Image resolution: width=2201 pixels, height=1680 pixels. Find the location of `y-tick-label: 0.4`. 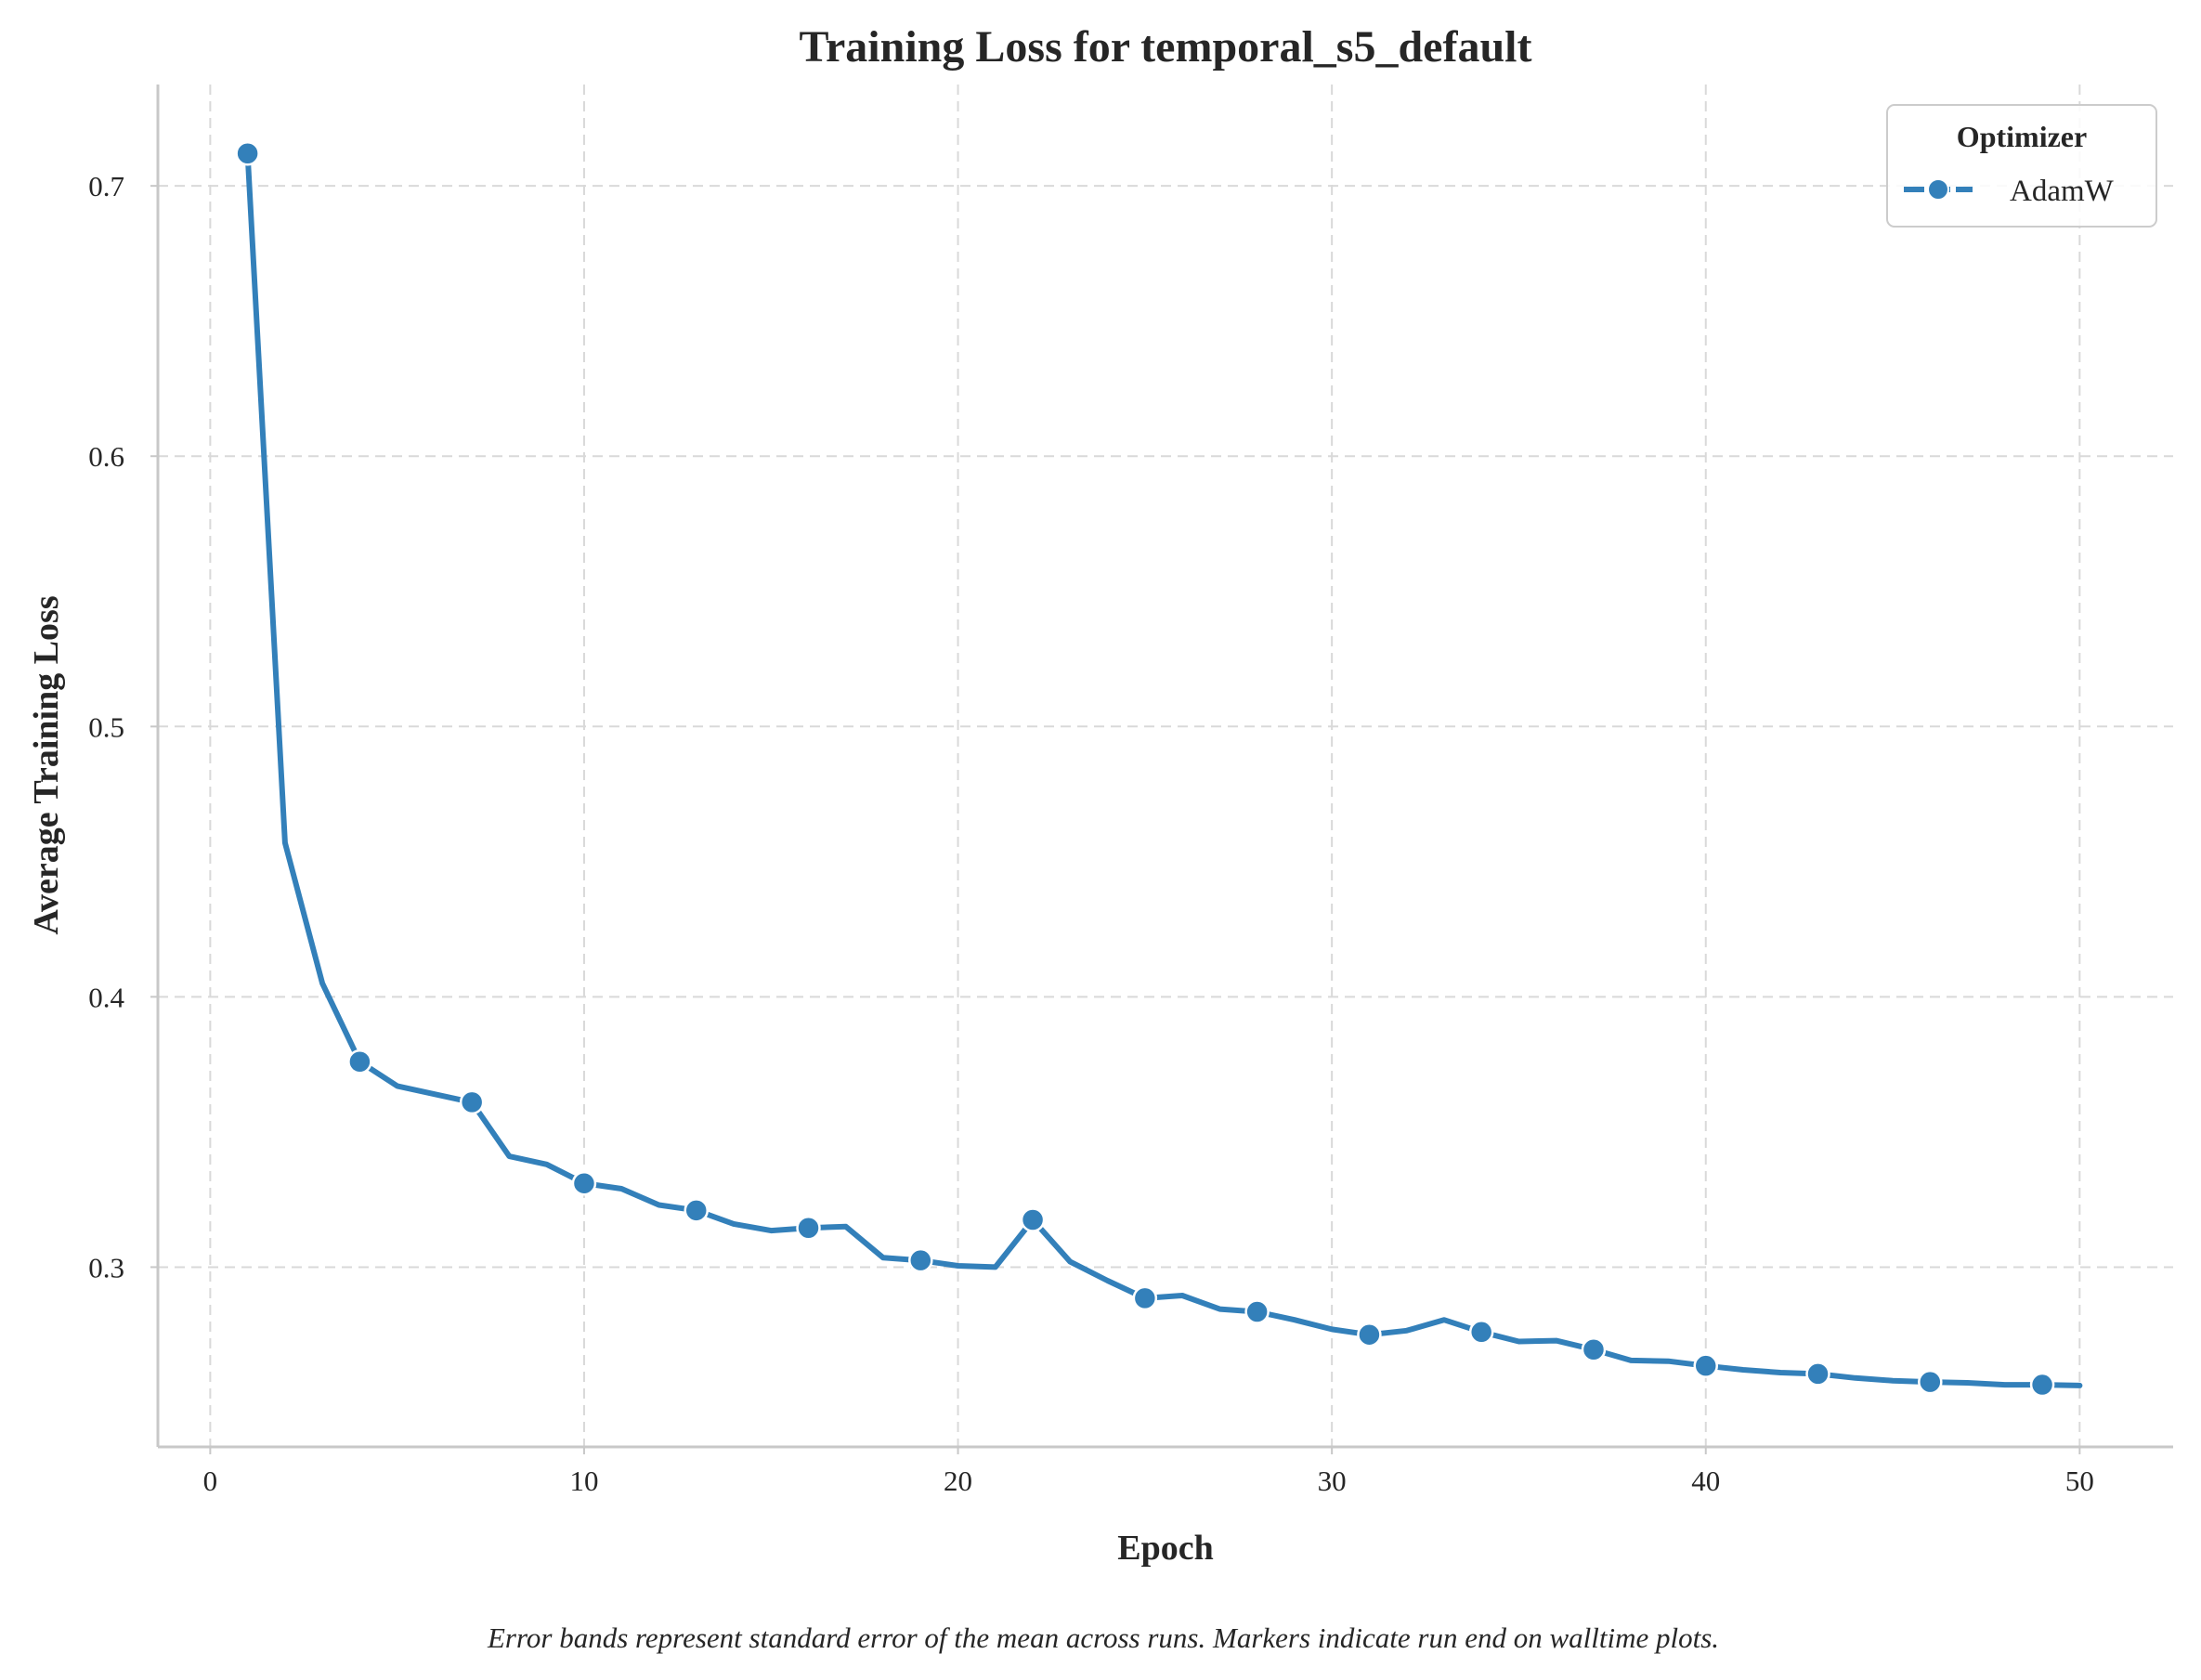

y-tick-label: 0.4 is located at coordinates (106, 997).